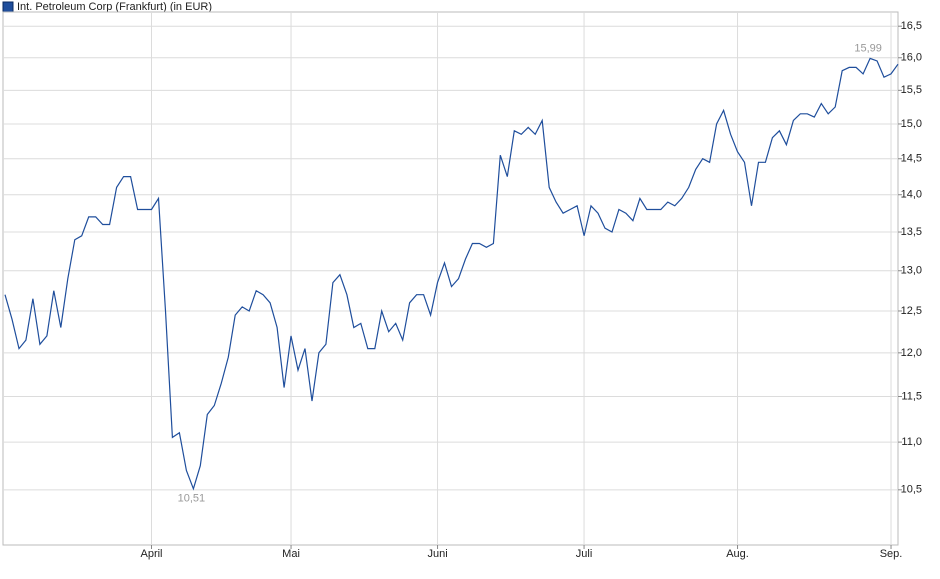  I want to click on y-tick-label: 16,0, so click(911, 58).